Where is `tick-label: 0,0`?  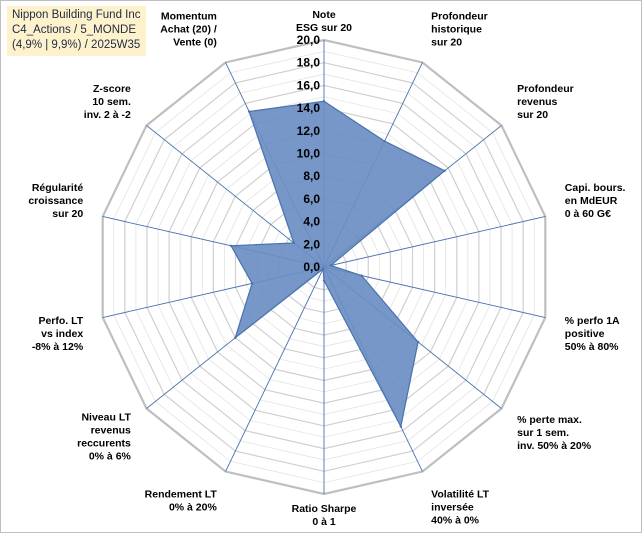 tick-label: 0,0 is located at coordinates (311, 267).